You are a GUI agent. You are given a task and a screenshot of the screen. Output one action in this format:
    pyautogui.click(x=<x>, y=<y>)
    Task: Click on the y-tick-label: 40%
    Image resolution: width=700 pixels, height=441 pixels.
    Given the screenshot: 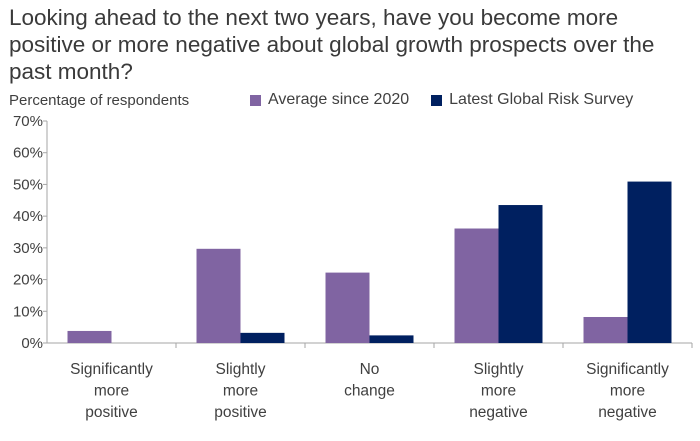 What is the action you would take?
    pyautogui.click(x=28, y=216)
    